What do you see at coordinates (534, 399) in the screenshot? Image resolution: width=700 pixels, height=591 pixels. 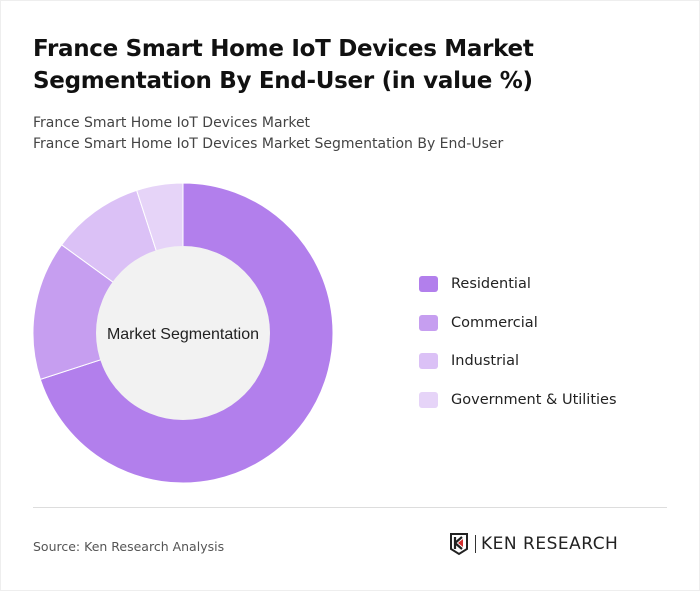 I see `legend-label: Government & Utilities` at bounding box center [534, 399].